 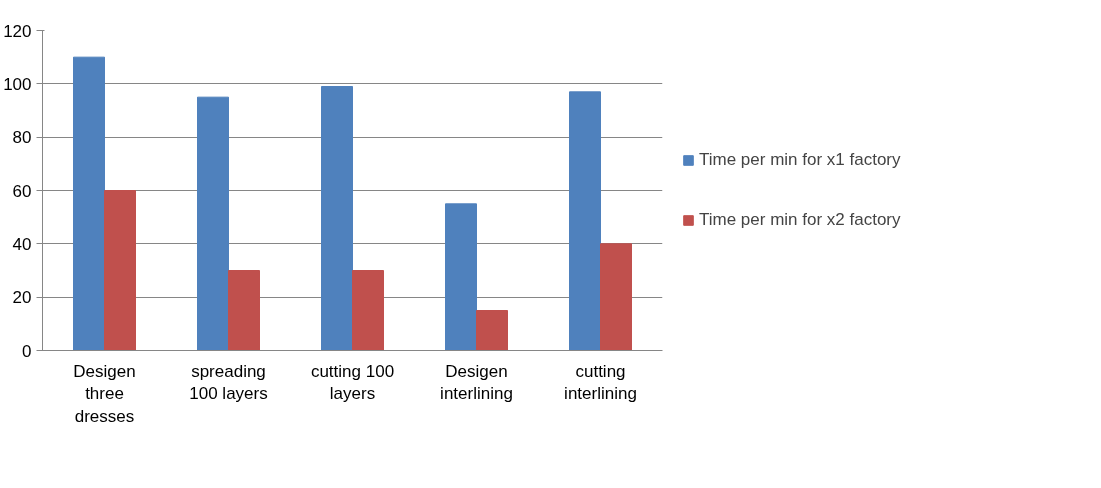 What do you see at coordinates (600, 382) in the screenshot?
I see `x-tick-label: cutting interlining` at bounding box center [600, 382].